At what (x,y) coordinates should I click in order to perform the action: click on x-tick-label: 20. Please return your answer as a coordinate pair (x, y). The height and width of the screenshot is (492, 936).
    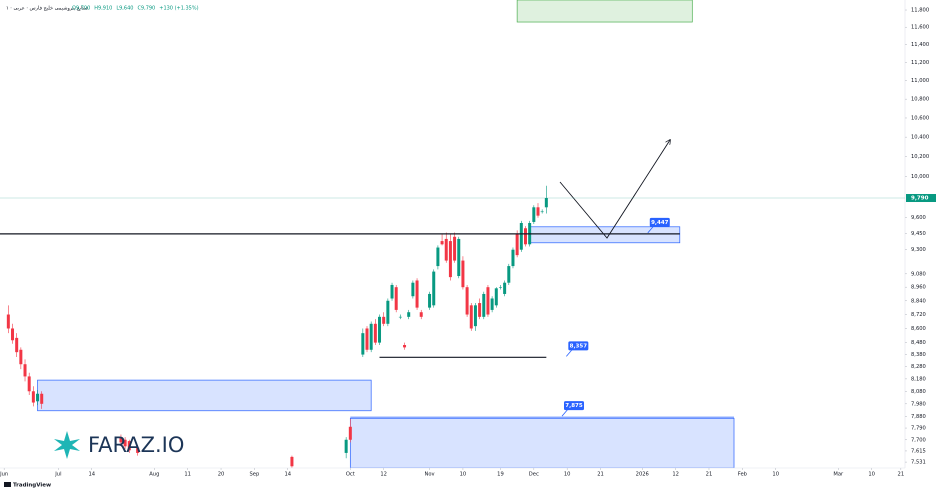
    Looking at the image, I should click on (221, 475).